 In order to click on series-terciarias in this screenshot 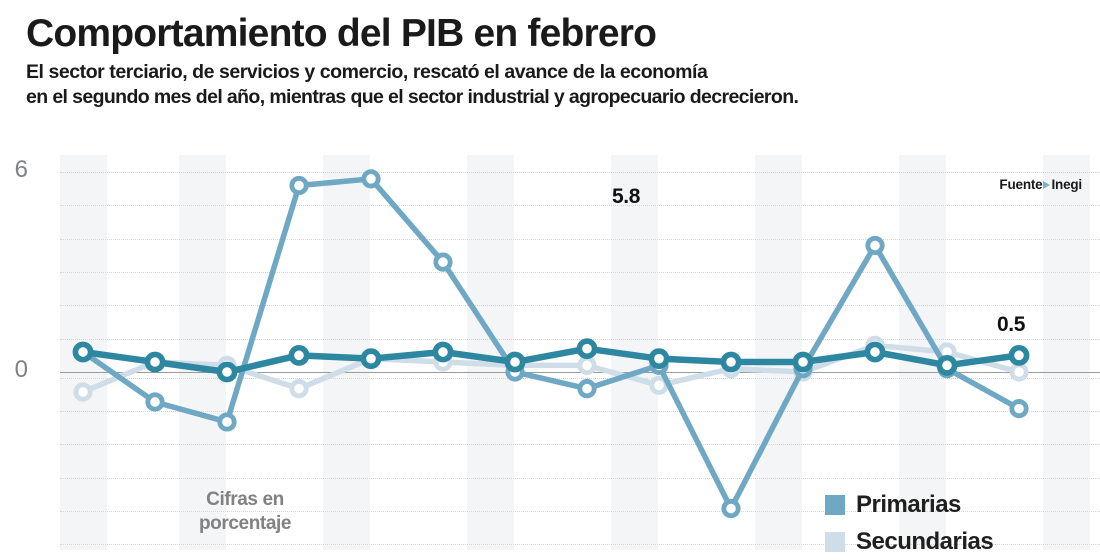, I will do `click(551, 360)`.